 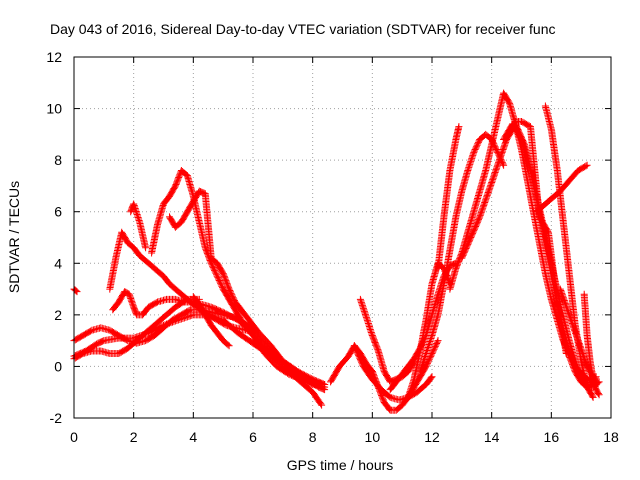 I want to click on y-tick-label: 10, so click(x=54, y=109).